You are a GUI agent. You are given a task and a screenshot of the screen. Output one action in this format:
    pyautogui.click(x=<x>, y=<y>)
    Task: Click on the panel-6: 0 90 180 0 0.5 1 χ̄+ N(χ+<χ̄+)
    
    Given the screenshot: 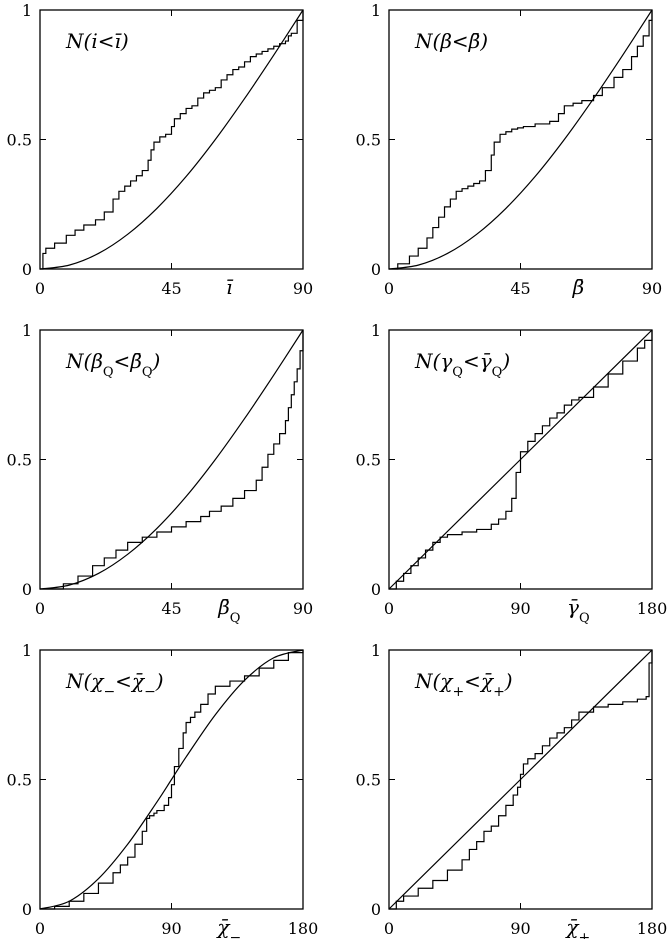 What is the action you would take?
    pyautogui.click(x=512, y=790)
    